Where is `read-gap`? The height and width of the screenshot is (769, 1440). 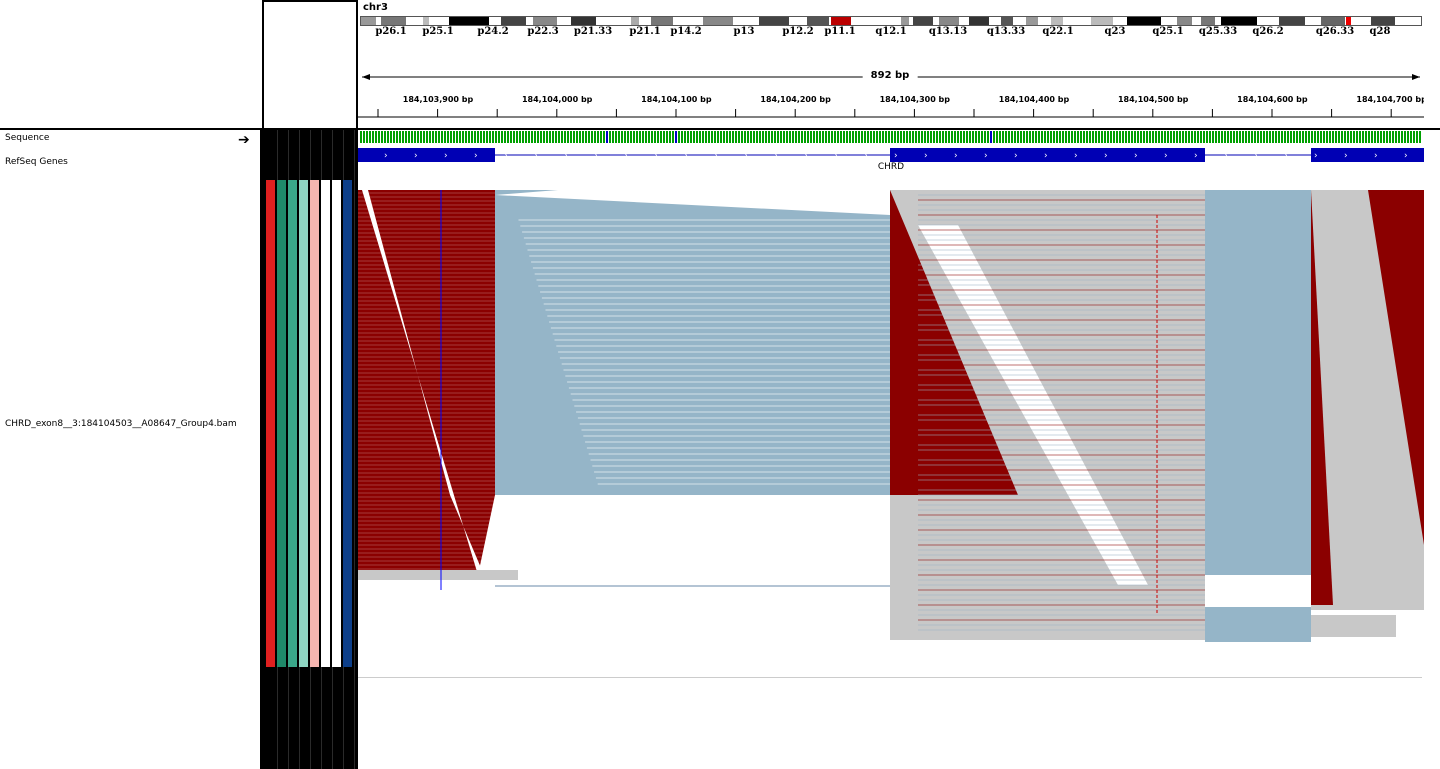
read-gap is located at coordinates (692, 202).